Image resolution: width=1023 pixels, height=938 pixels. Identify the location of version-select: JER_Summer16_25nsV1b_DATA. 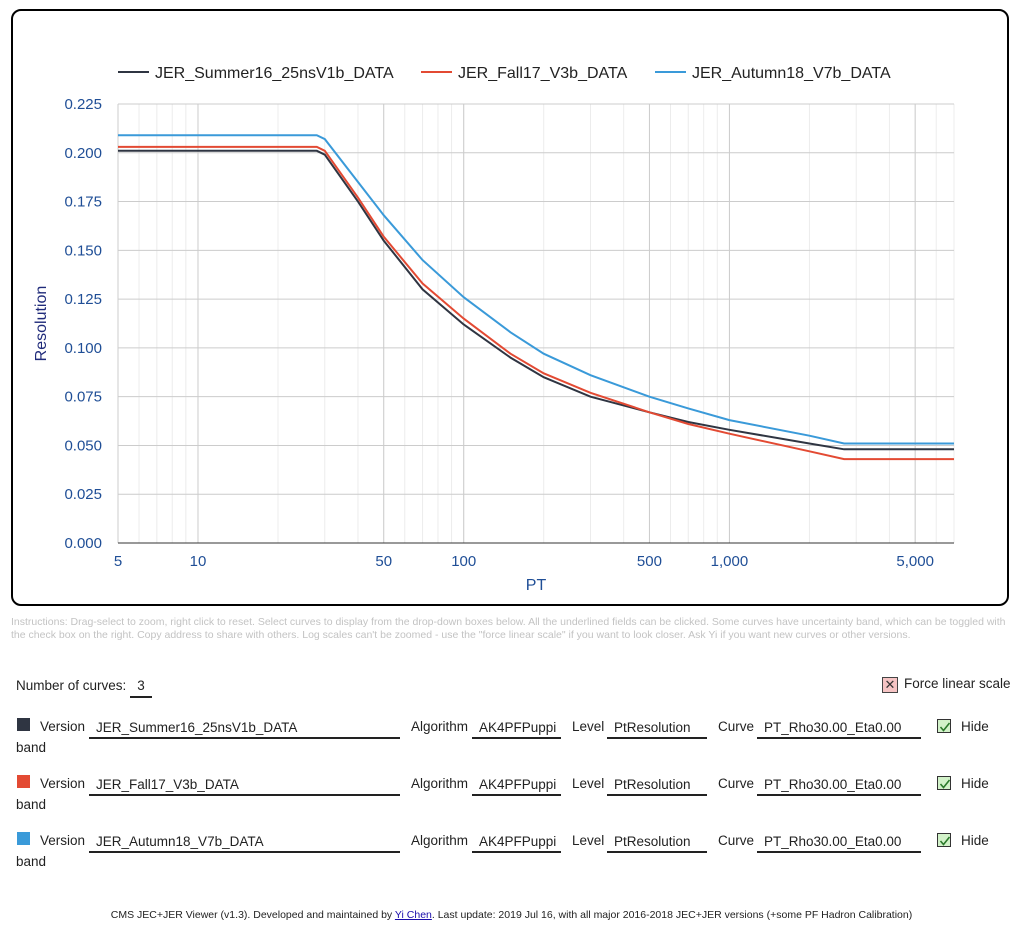
(244, 728).